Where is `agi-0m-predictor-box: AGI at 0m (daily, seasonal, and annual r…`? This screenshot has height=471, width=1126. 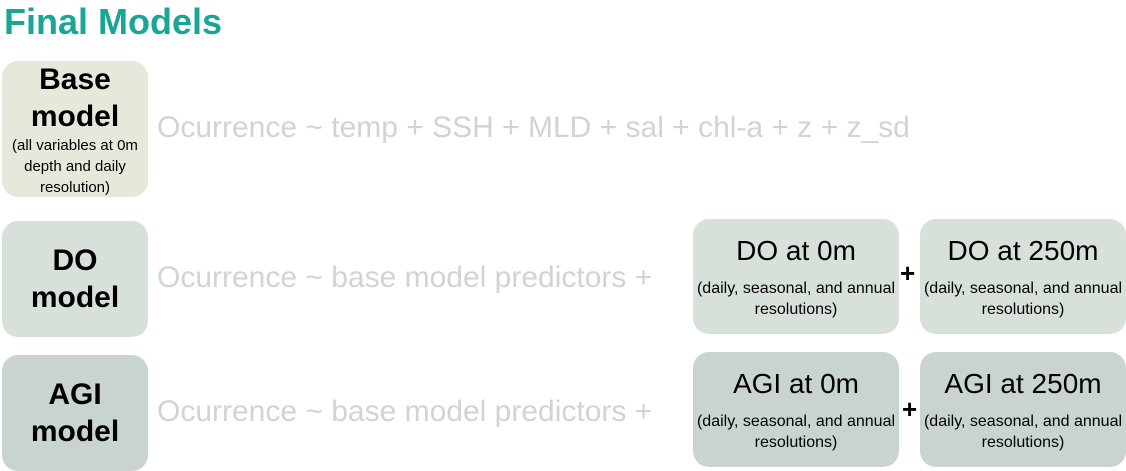
agi-0m-predictor-box: AGI at 0m (daily, seasonal, and annual r… is located at coordinates (796, 409).